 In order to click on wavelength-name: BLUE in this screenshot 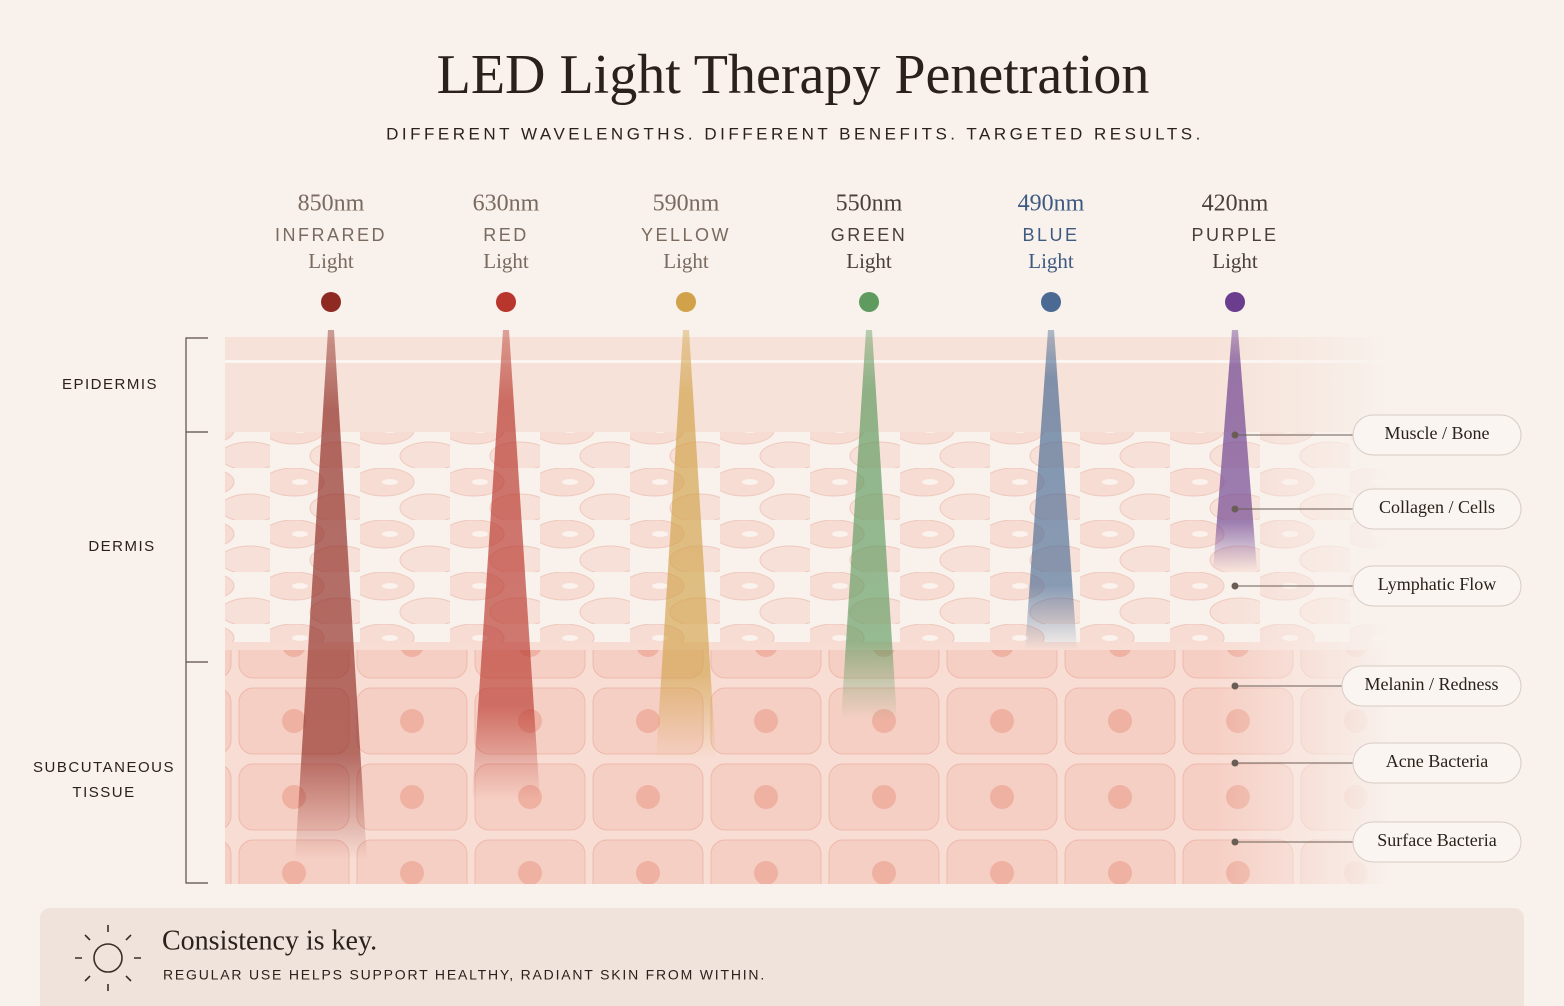, I will do `click(1050, 235)`.